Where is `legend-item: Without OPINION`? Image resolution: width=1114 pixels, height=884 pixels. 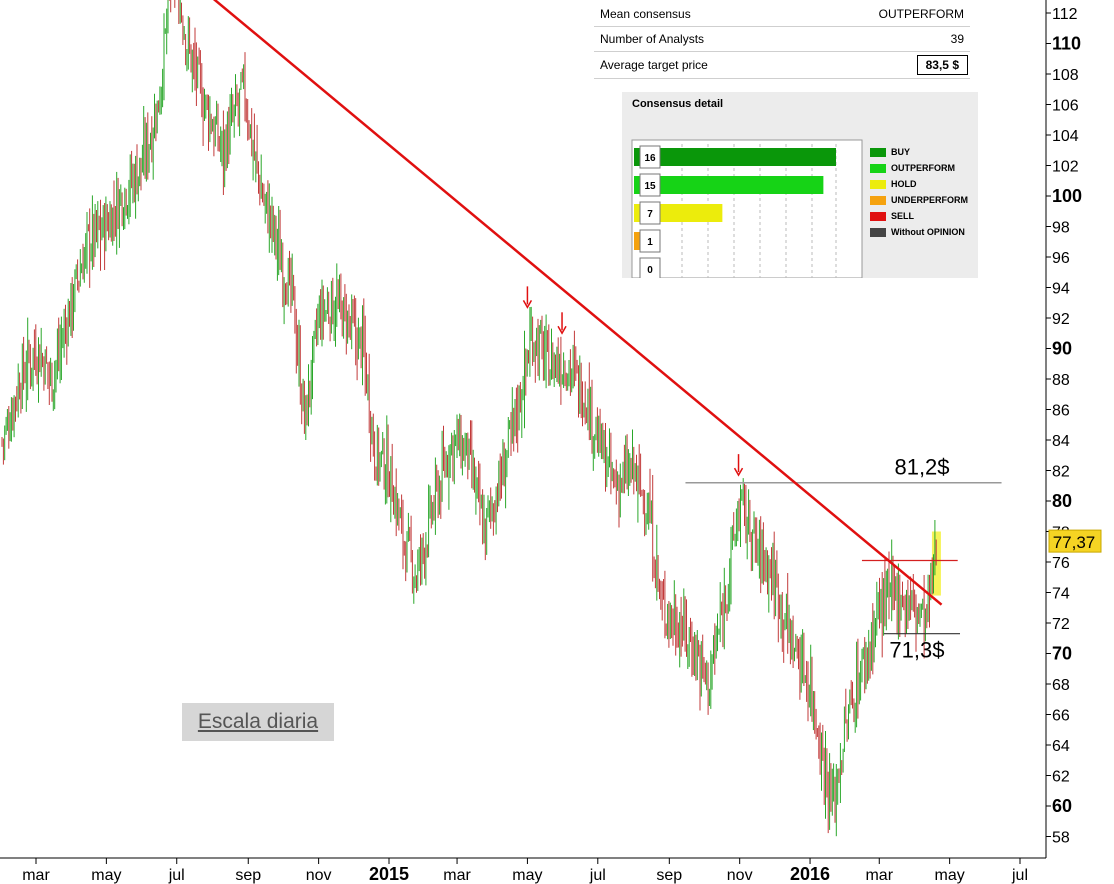 legend-item: Without OPINION is located at coordinates (919, 232).